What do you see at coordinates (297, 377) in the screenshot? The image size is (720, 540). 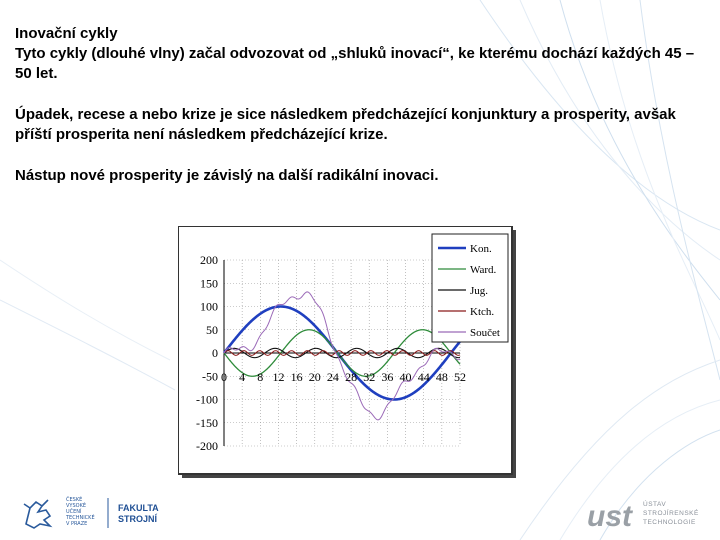 I see `x-tick-label: 16` at bounding box center [297, 377].